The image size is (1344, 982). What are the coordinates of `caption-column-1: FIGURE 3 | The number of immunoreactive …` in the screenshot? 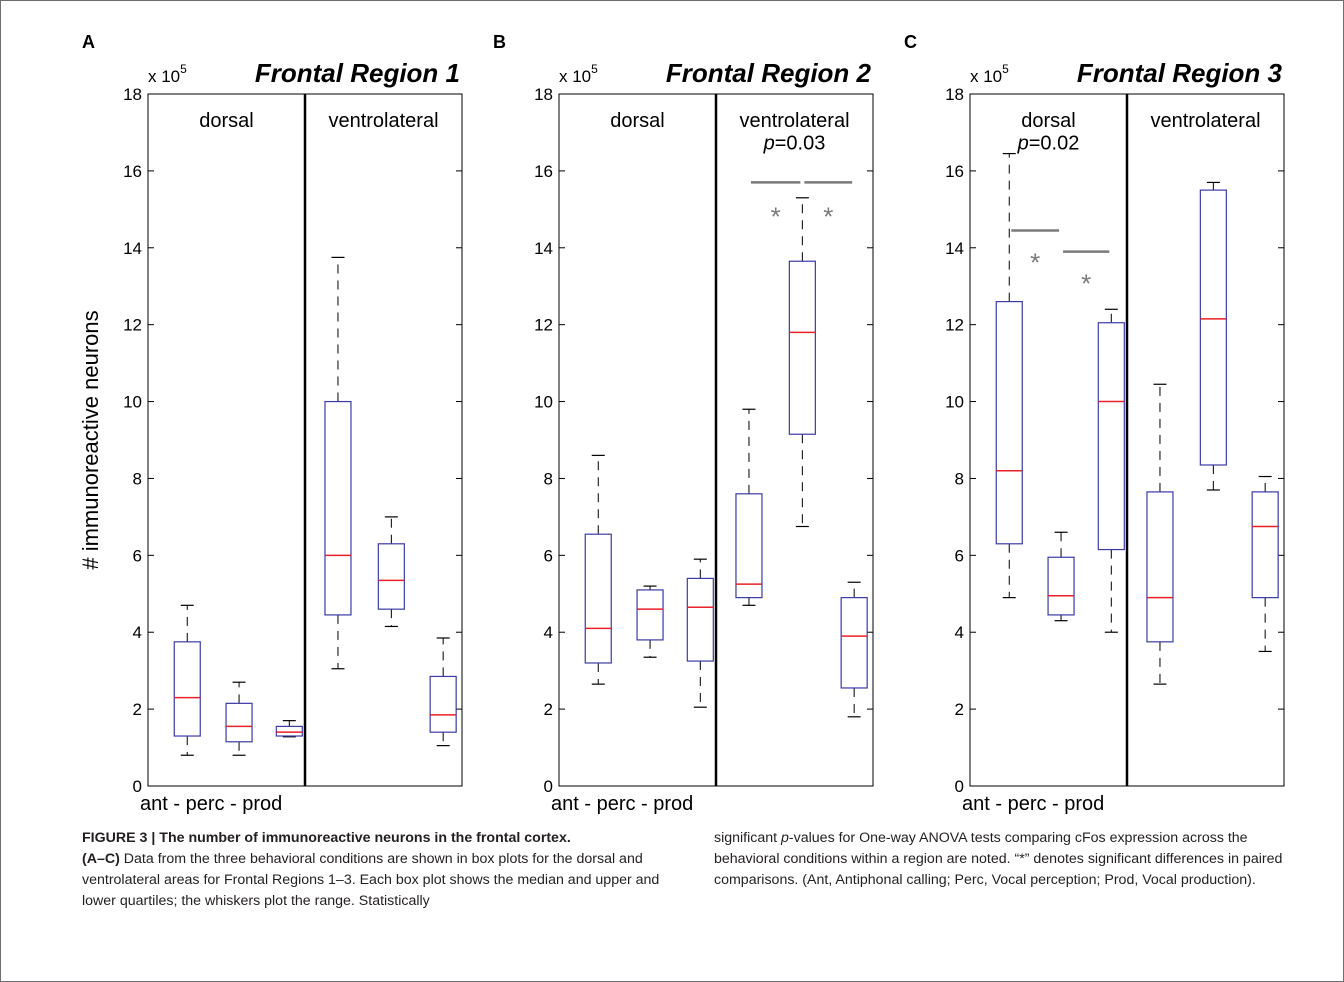 It's located at (373, 870).